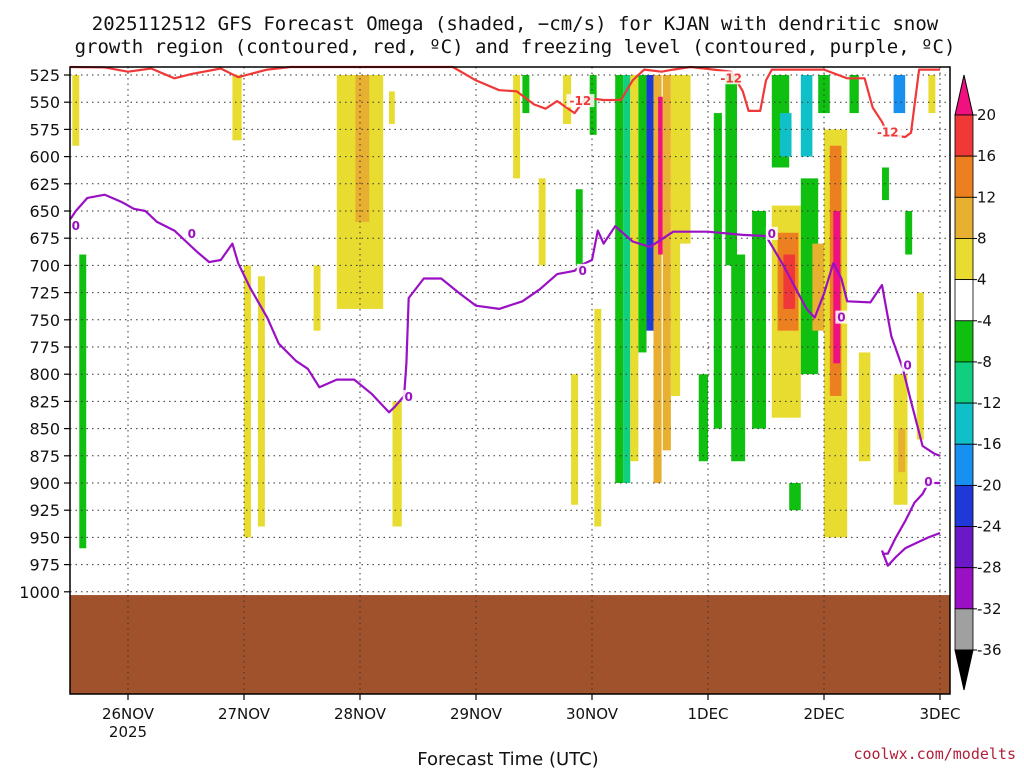 This screenshot has width=1024, height=768. I want to click on terrain-rect, so click(510, 644).